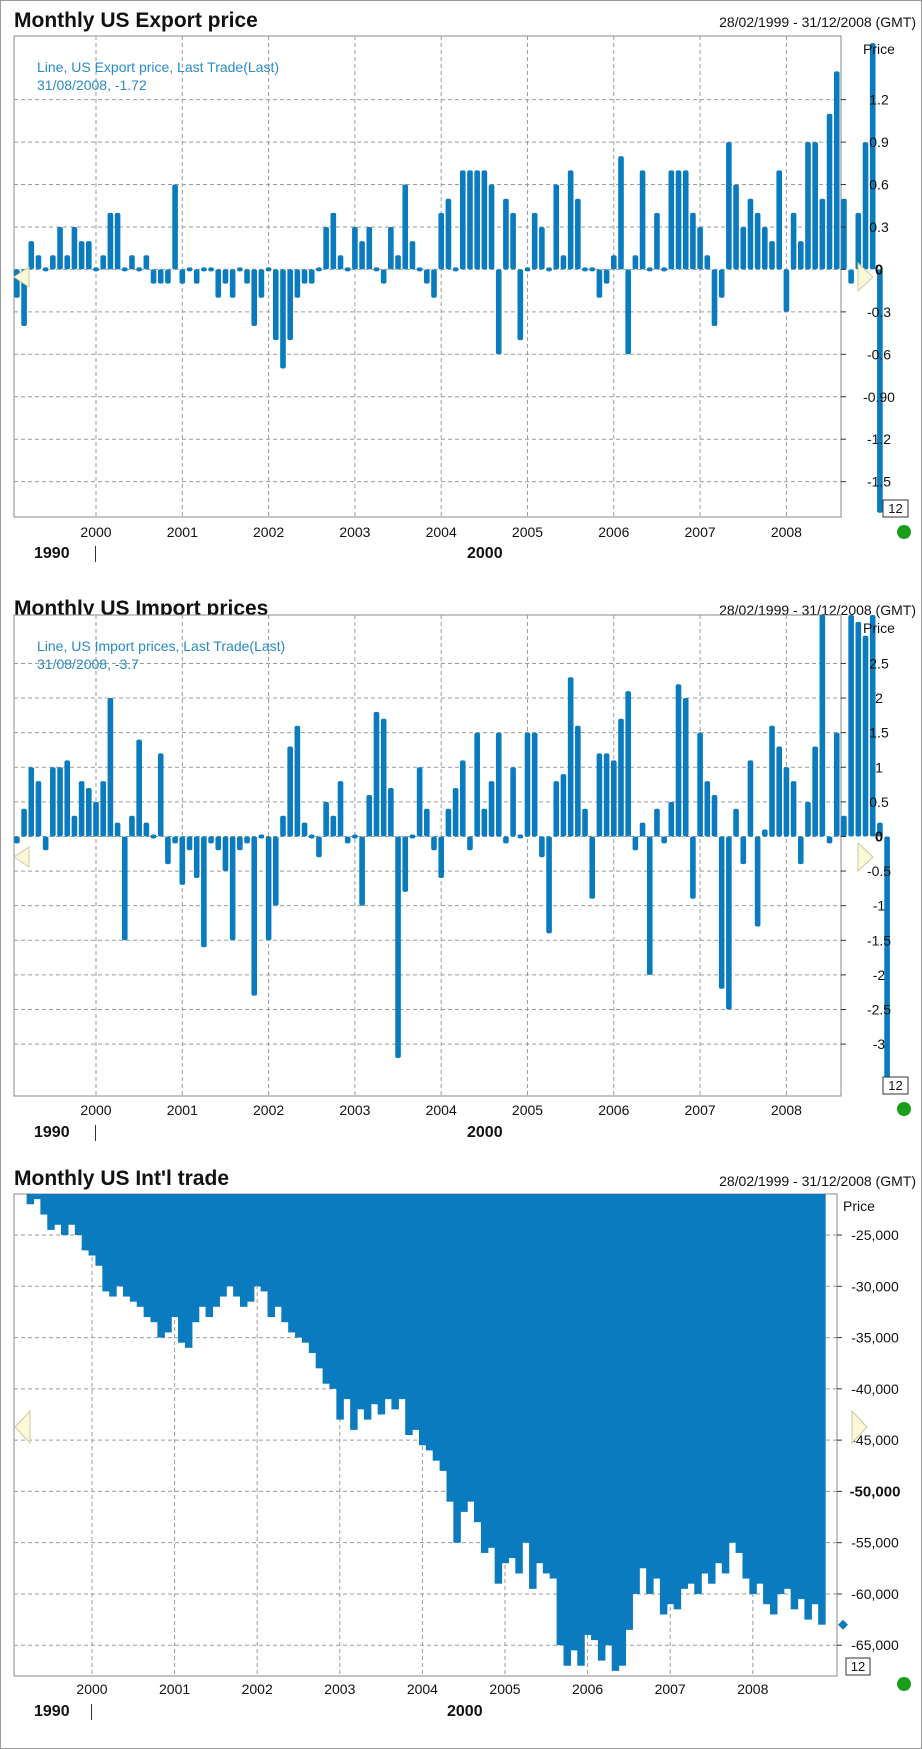 This screenshot has height=1749, width=922. What do you see at coordinates (182, 1110) in the screenshot?
I see `x-tick-label: 2001` at bounding box center [182, 1110].